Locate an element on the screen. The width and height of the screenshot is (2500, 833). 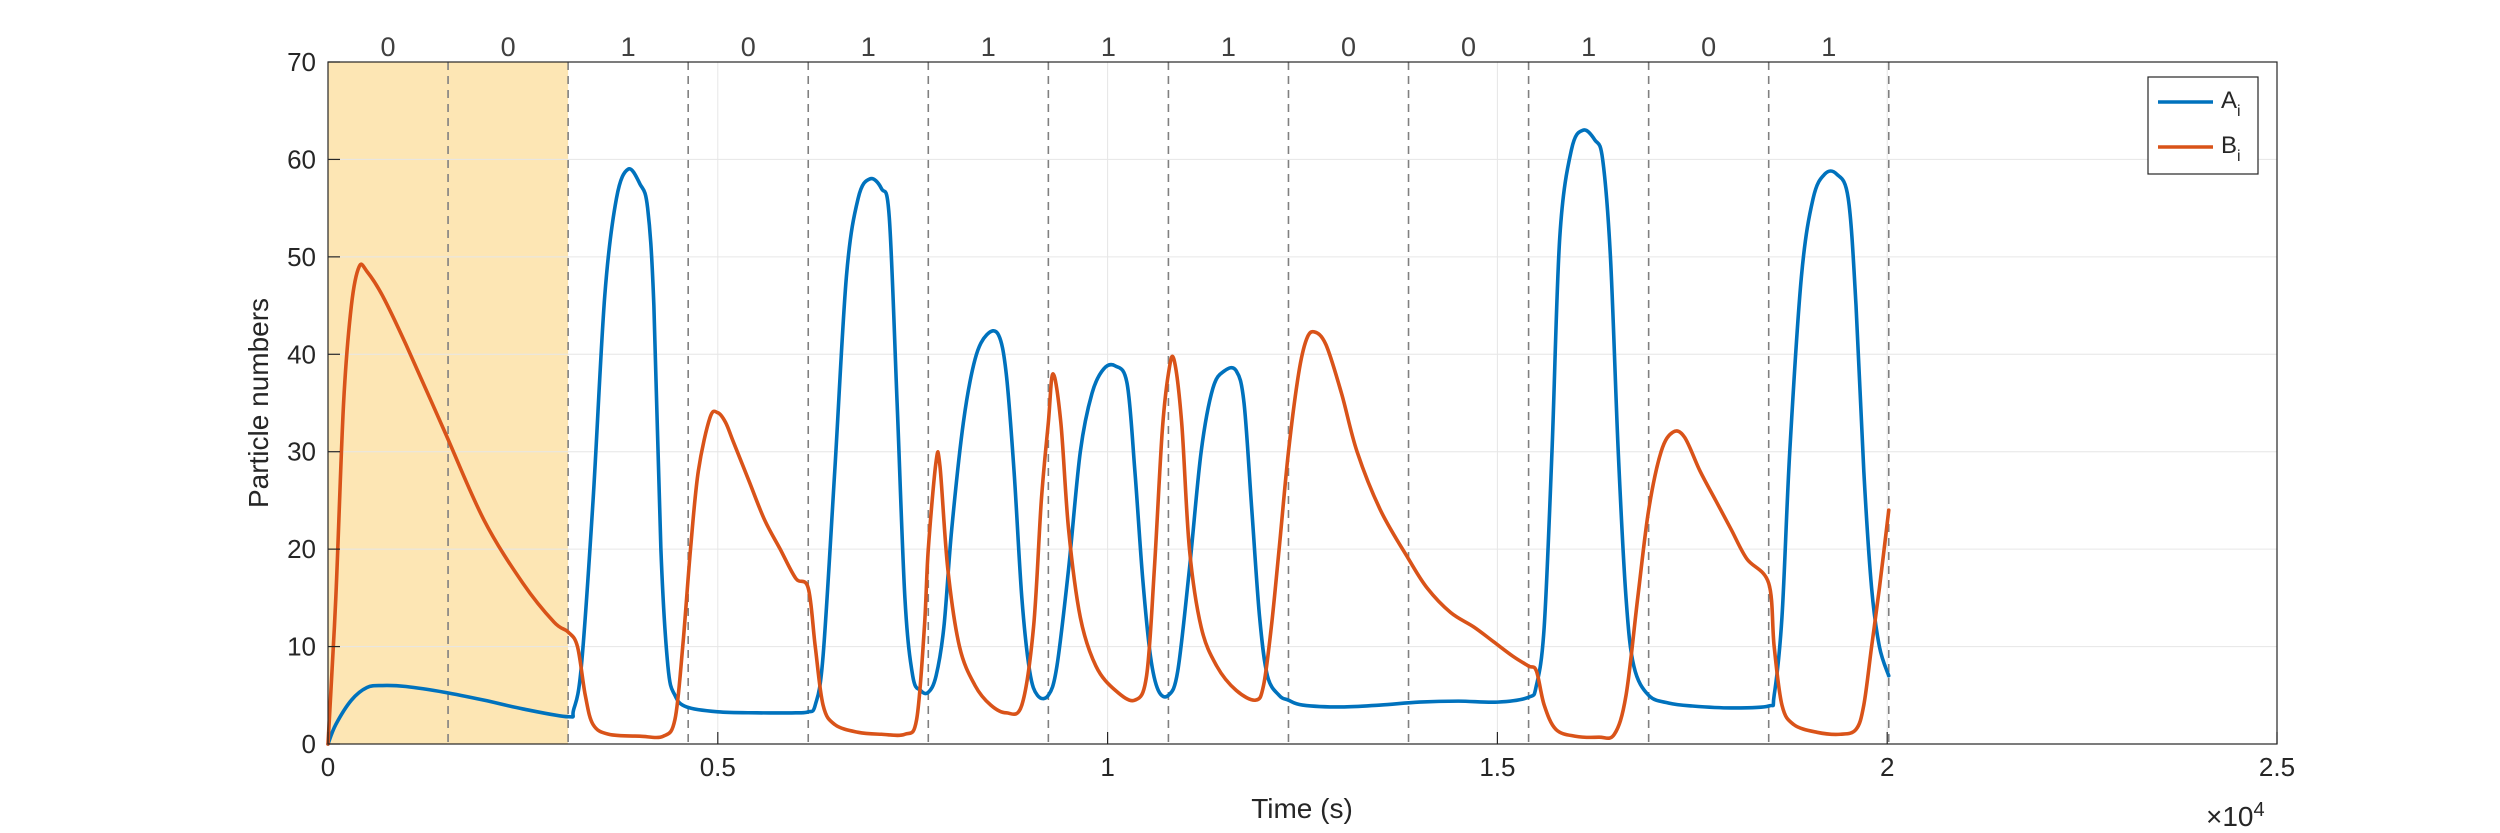
legend-box is located at coordinates (2203, 125).